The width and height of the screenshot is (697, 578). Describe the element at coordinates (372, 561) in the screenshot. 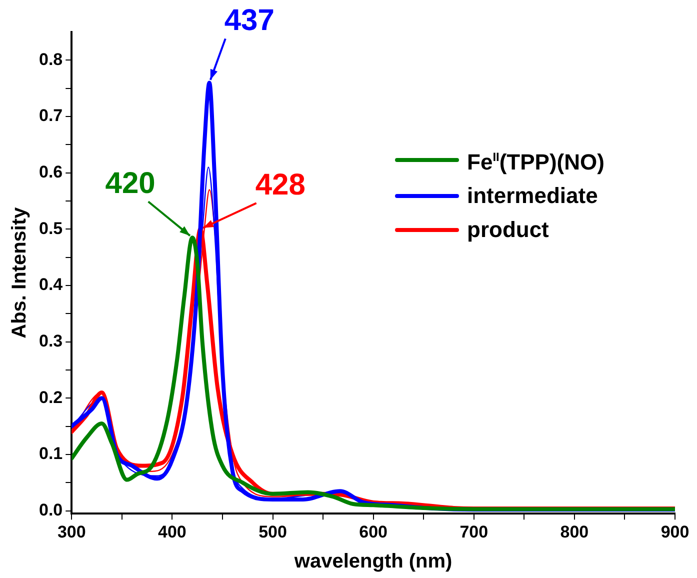

I see `x-axis-title: wavelength (nm)` at that location.